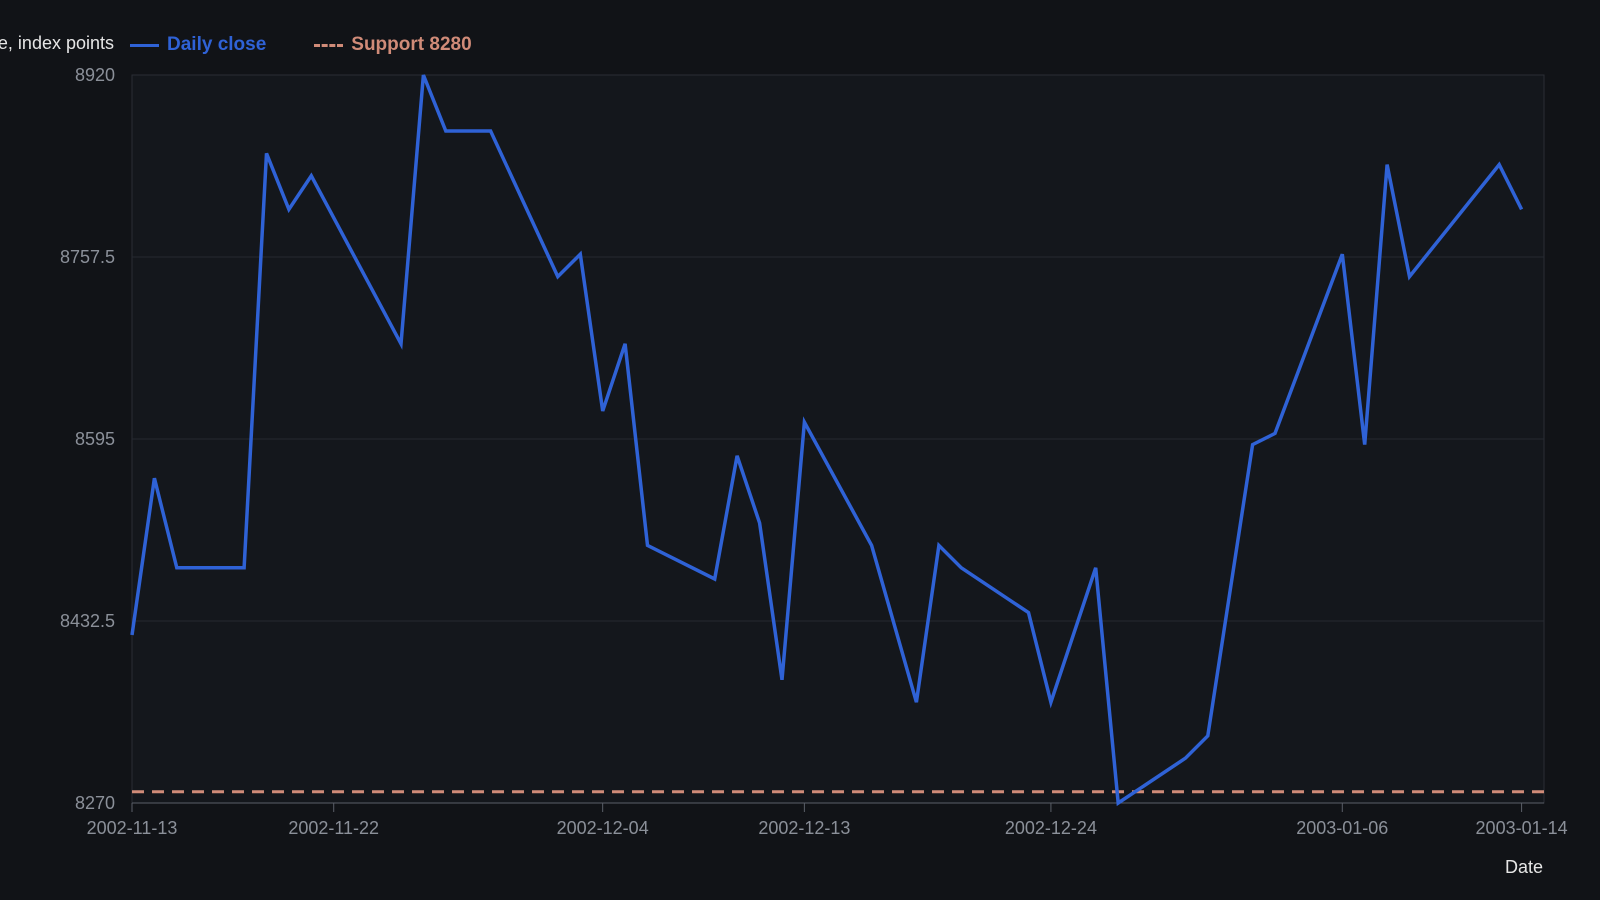  Describe the element at coordinates (87, 257) in the screenshot. I see `y-tick-label: 8757.5` at that location.